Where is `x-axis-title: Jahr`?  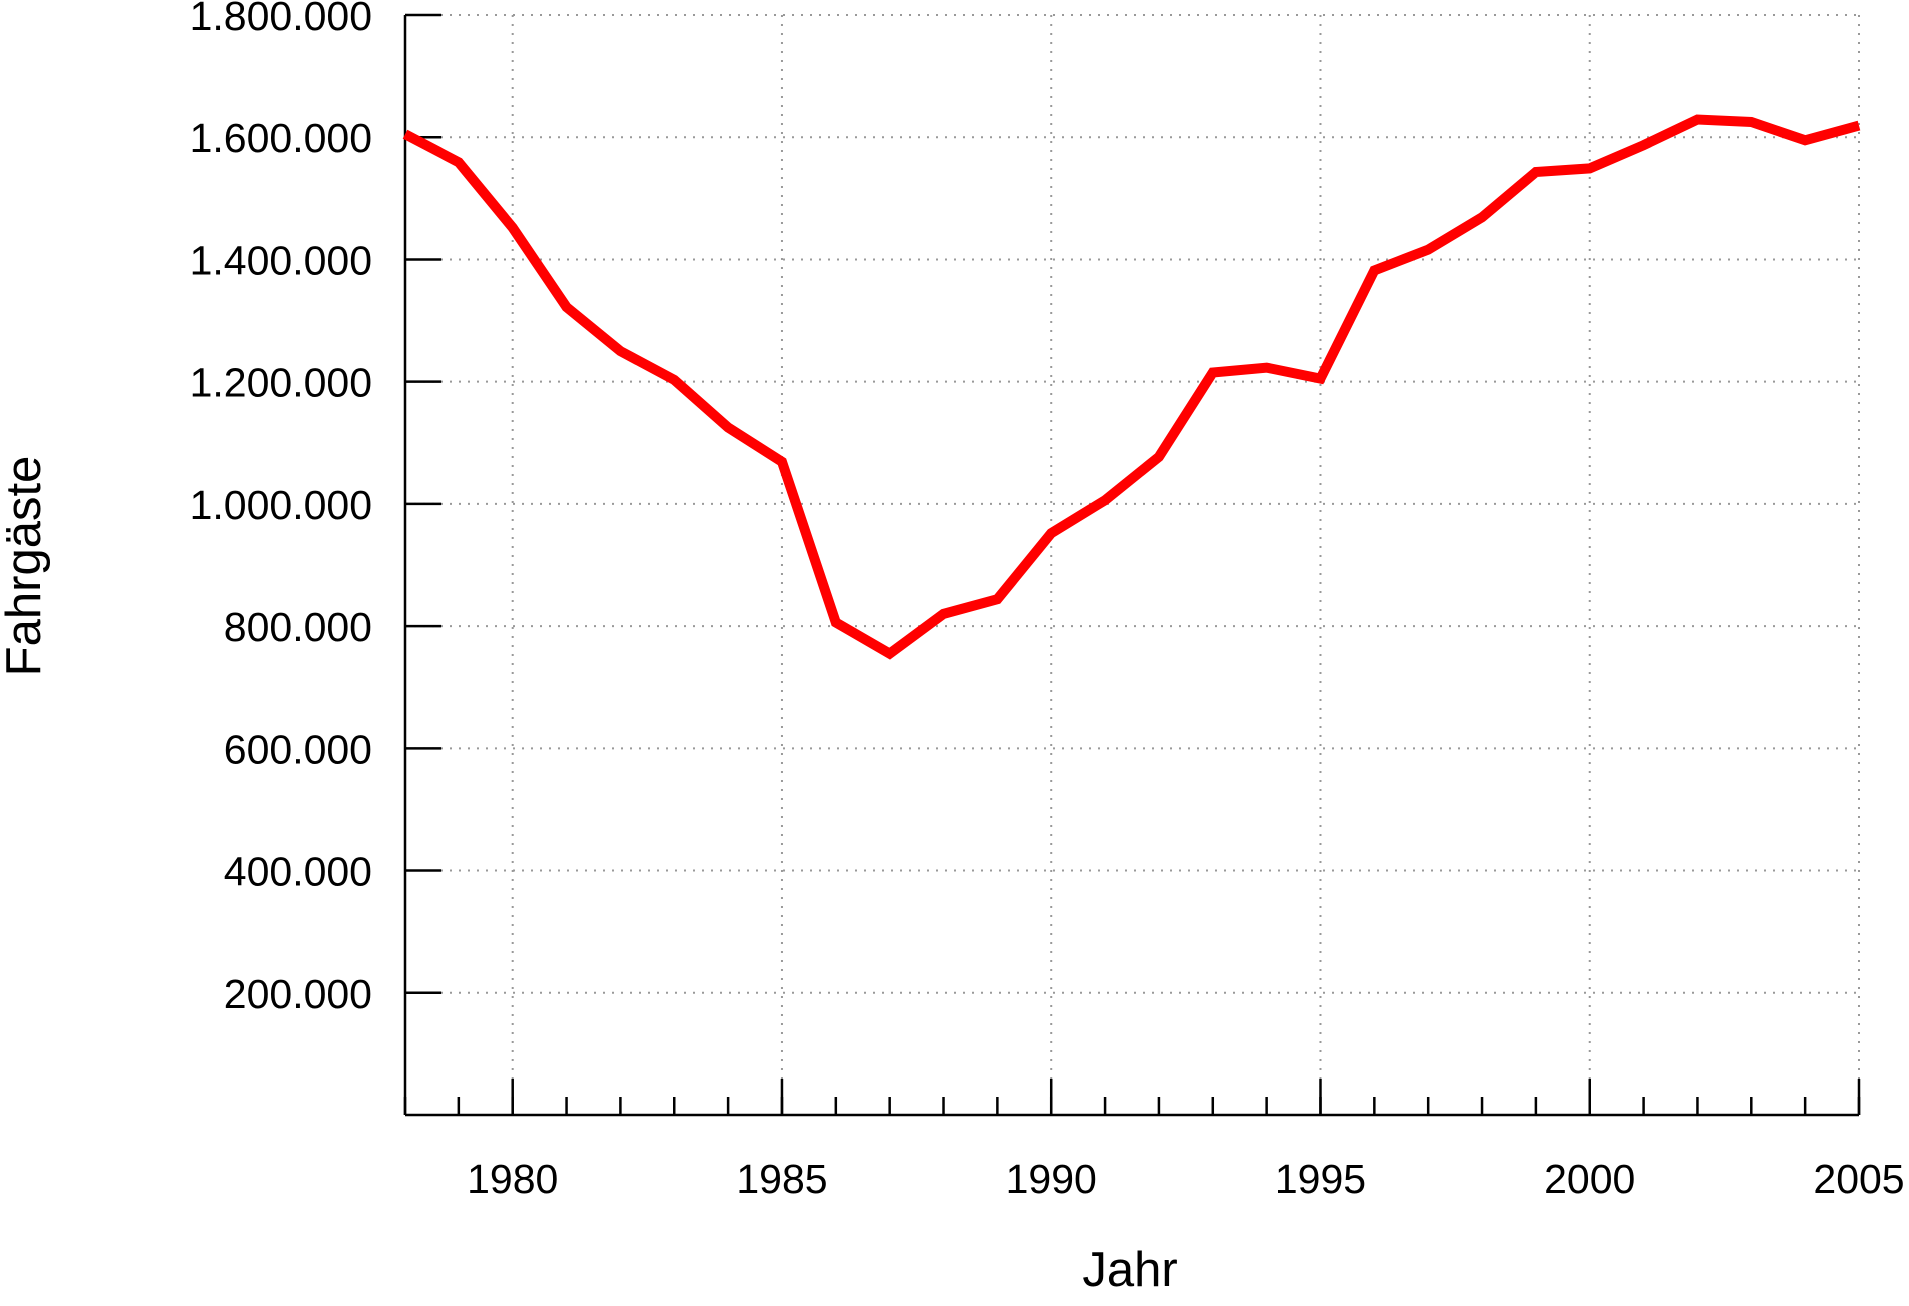
x-axis-title: Jahr is located at coordinates (1129, 1270).